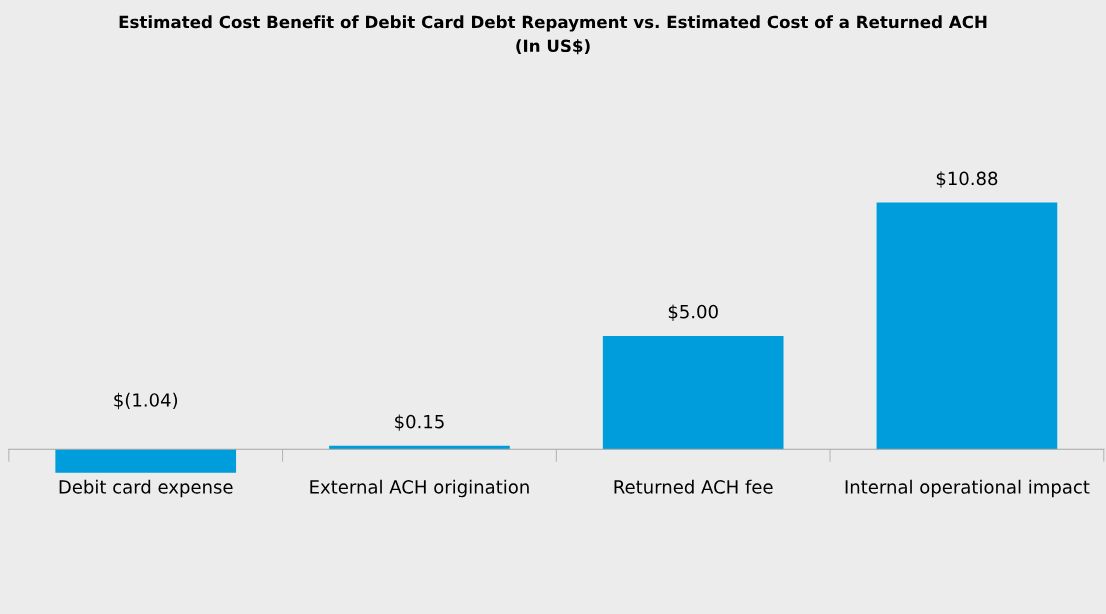 This screenshot has width=1106, height=614. I want to click on x-tick-label: External ACH origination, so click(419, 488).